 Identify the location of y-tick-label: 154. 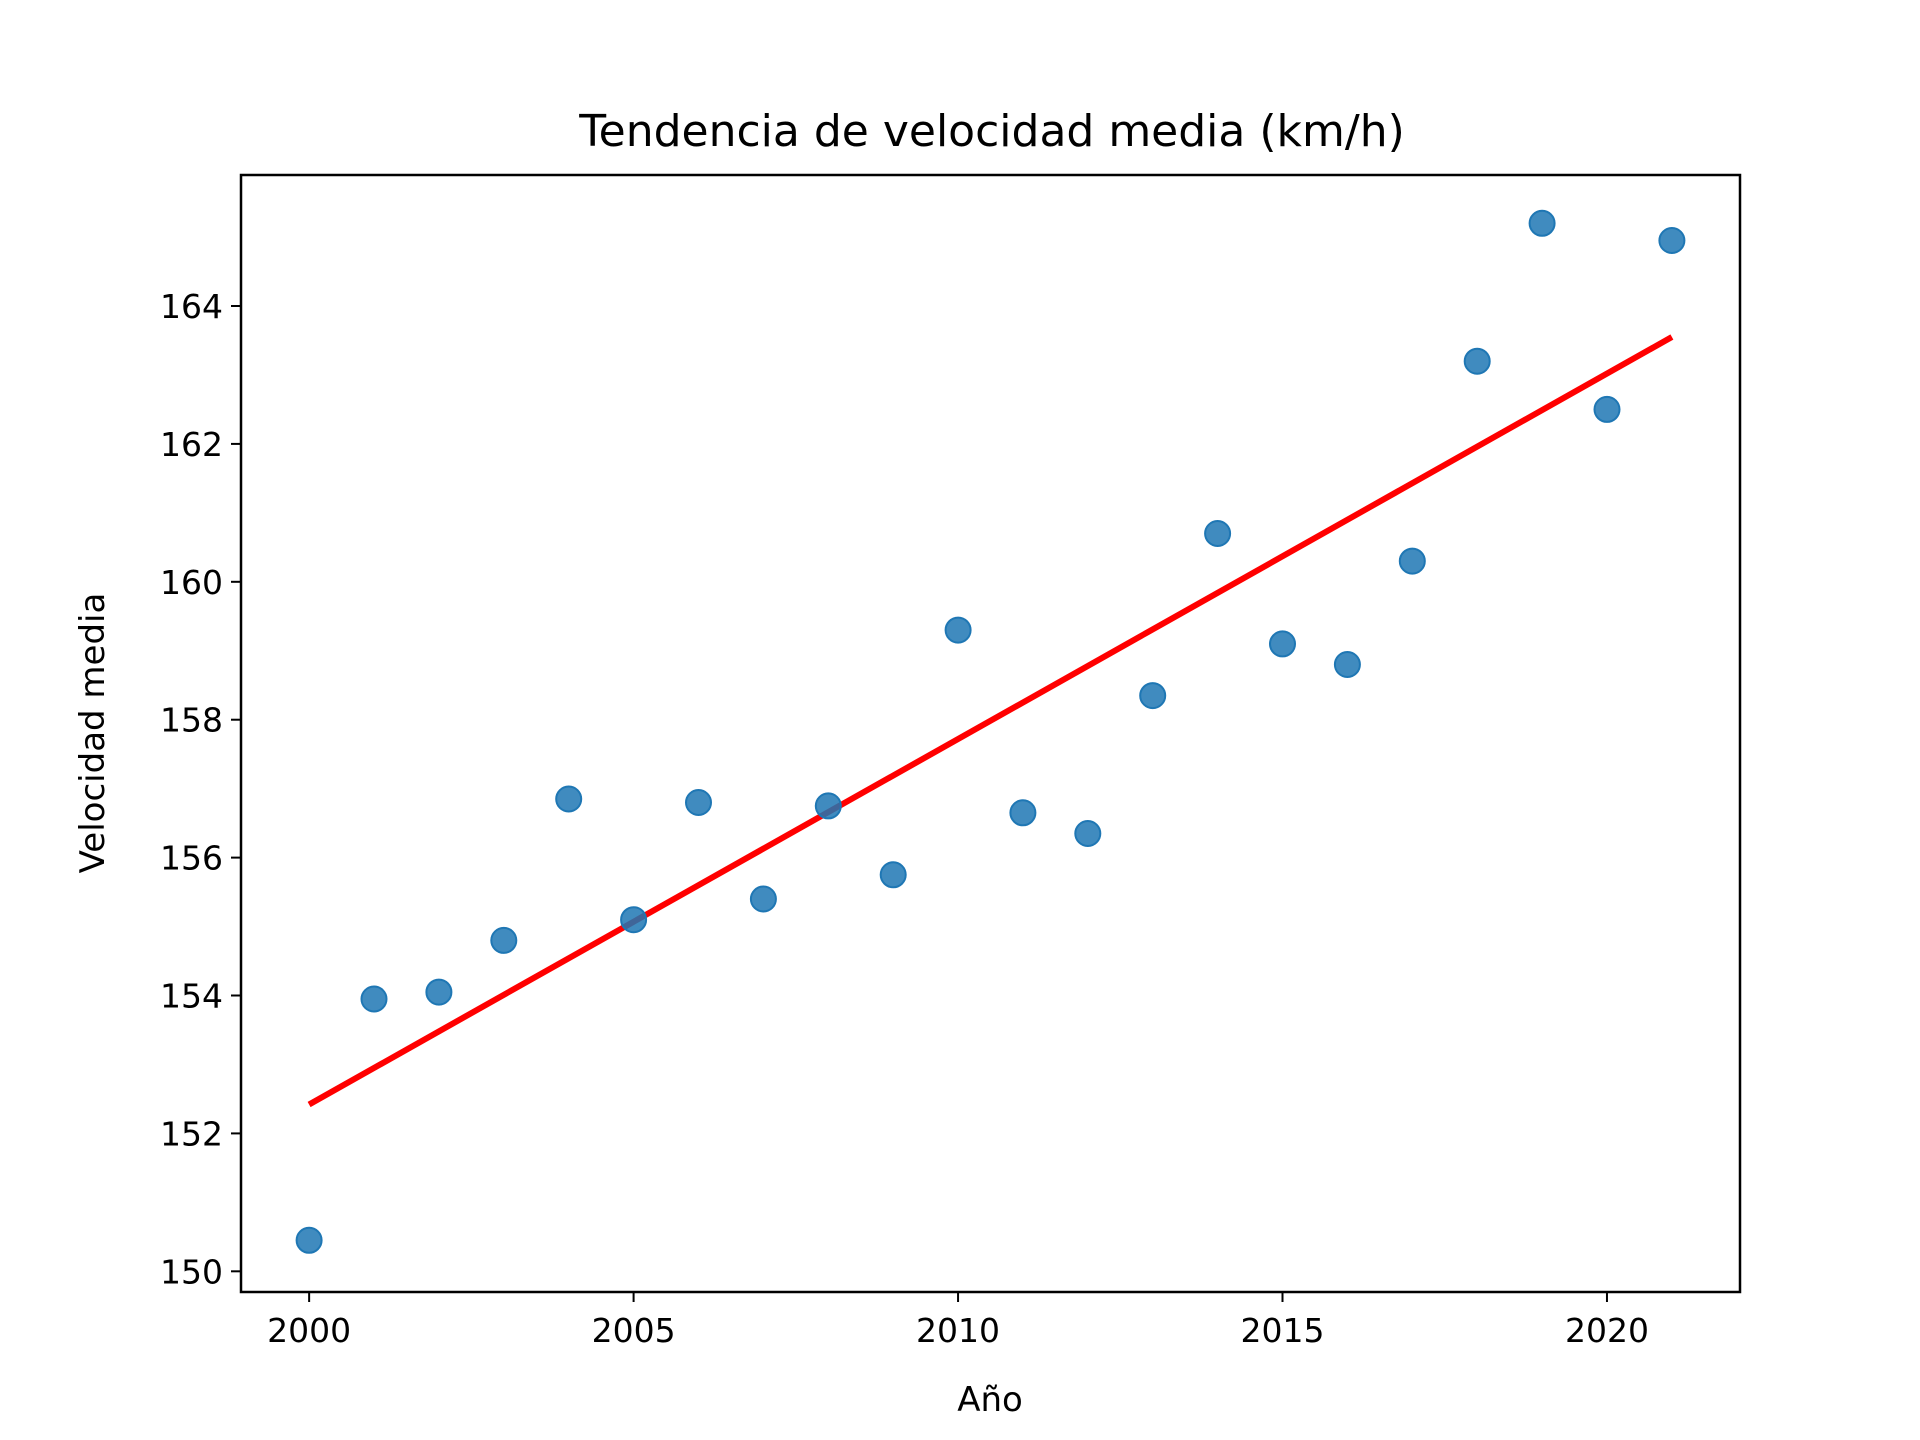
(191, 996).